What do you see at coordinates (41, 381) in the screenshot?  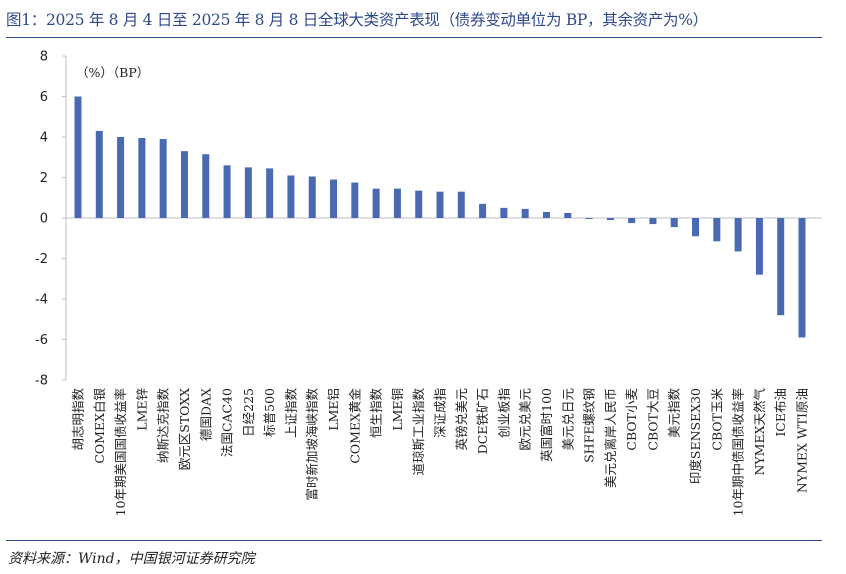 I see `y-tick-label: -8` at bounding box center [41, 381].